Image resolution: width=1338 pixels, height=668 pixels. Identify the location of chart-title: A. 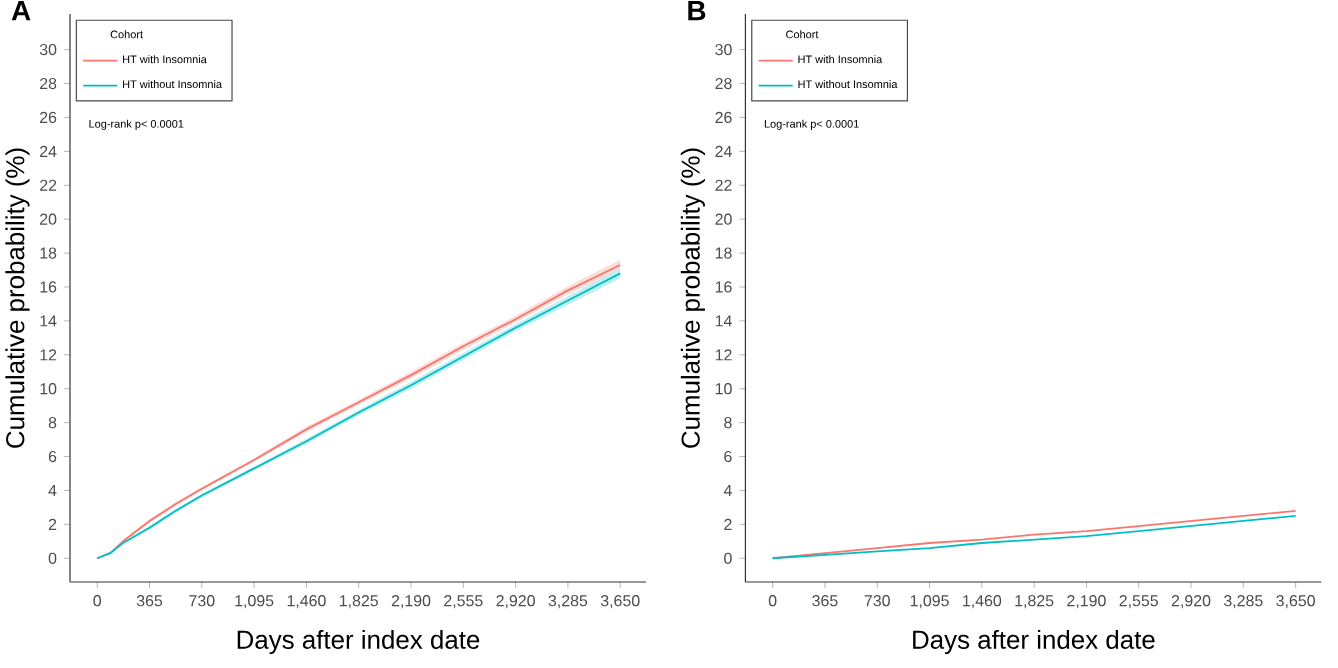
(21, 11).